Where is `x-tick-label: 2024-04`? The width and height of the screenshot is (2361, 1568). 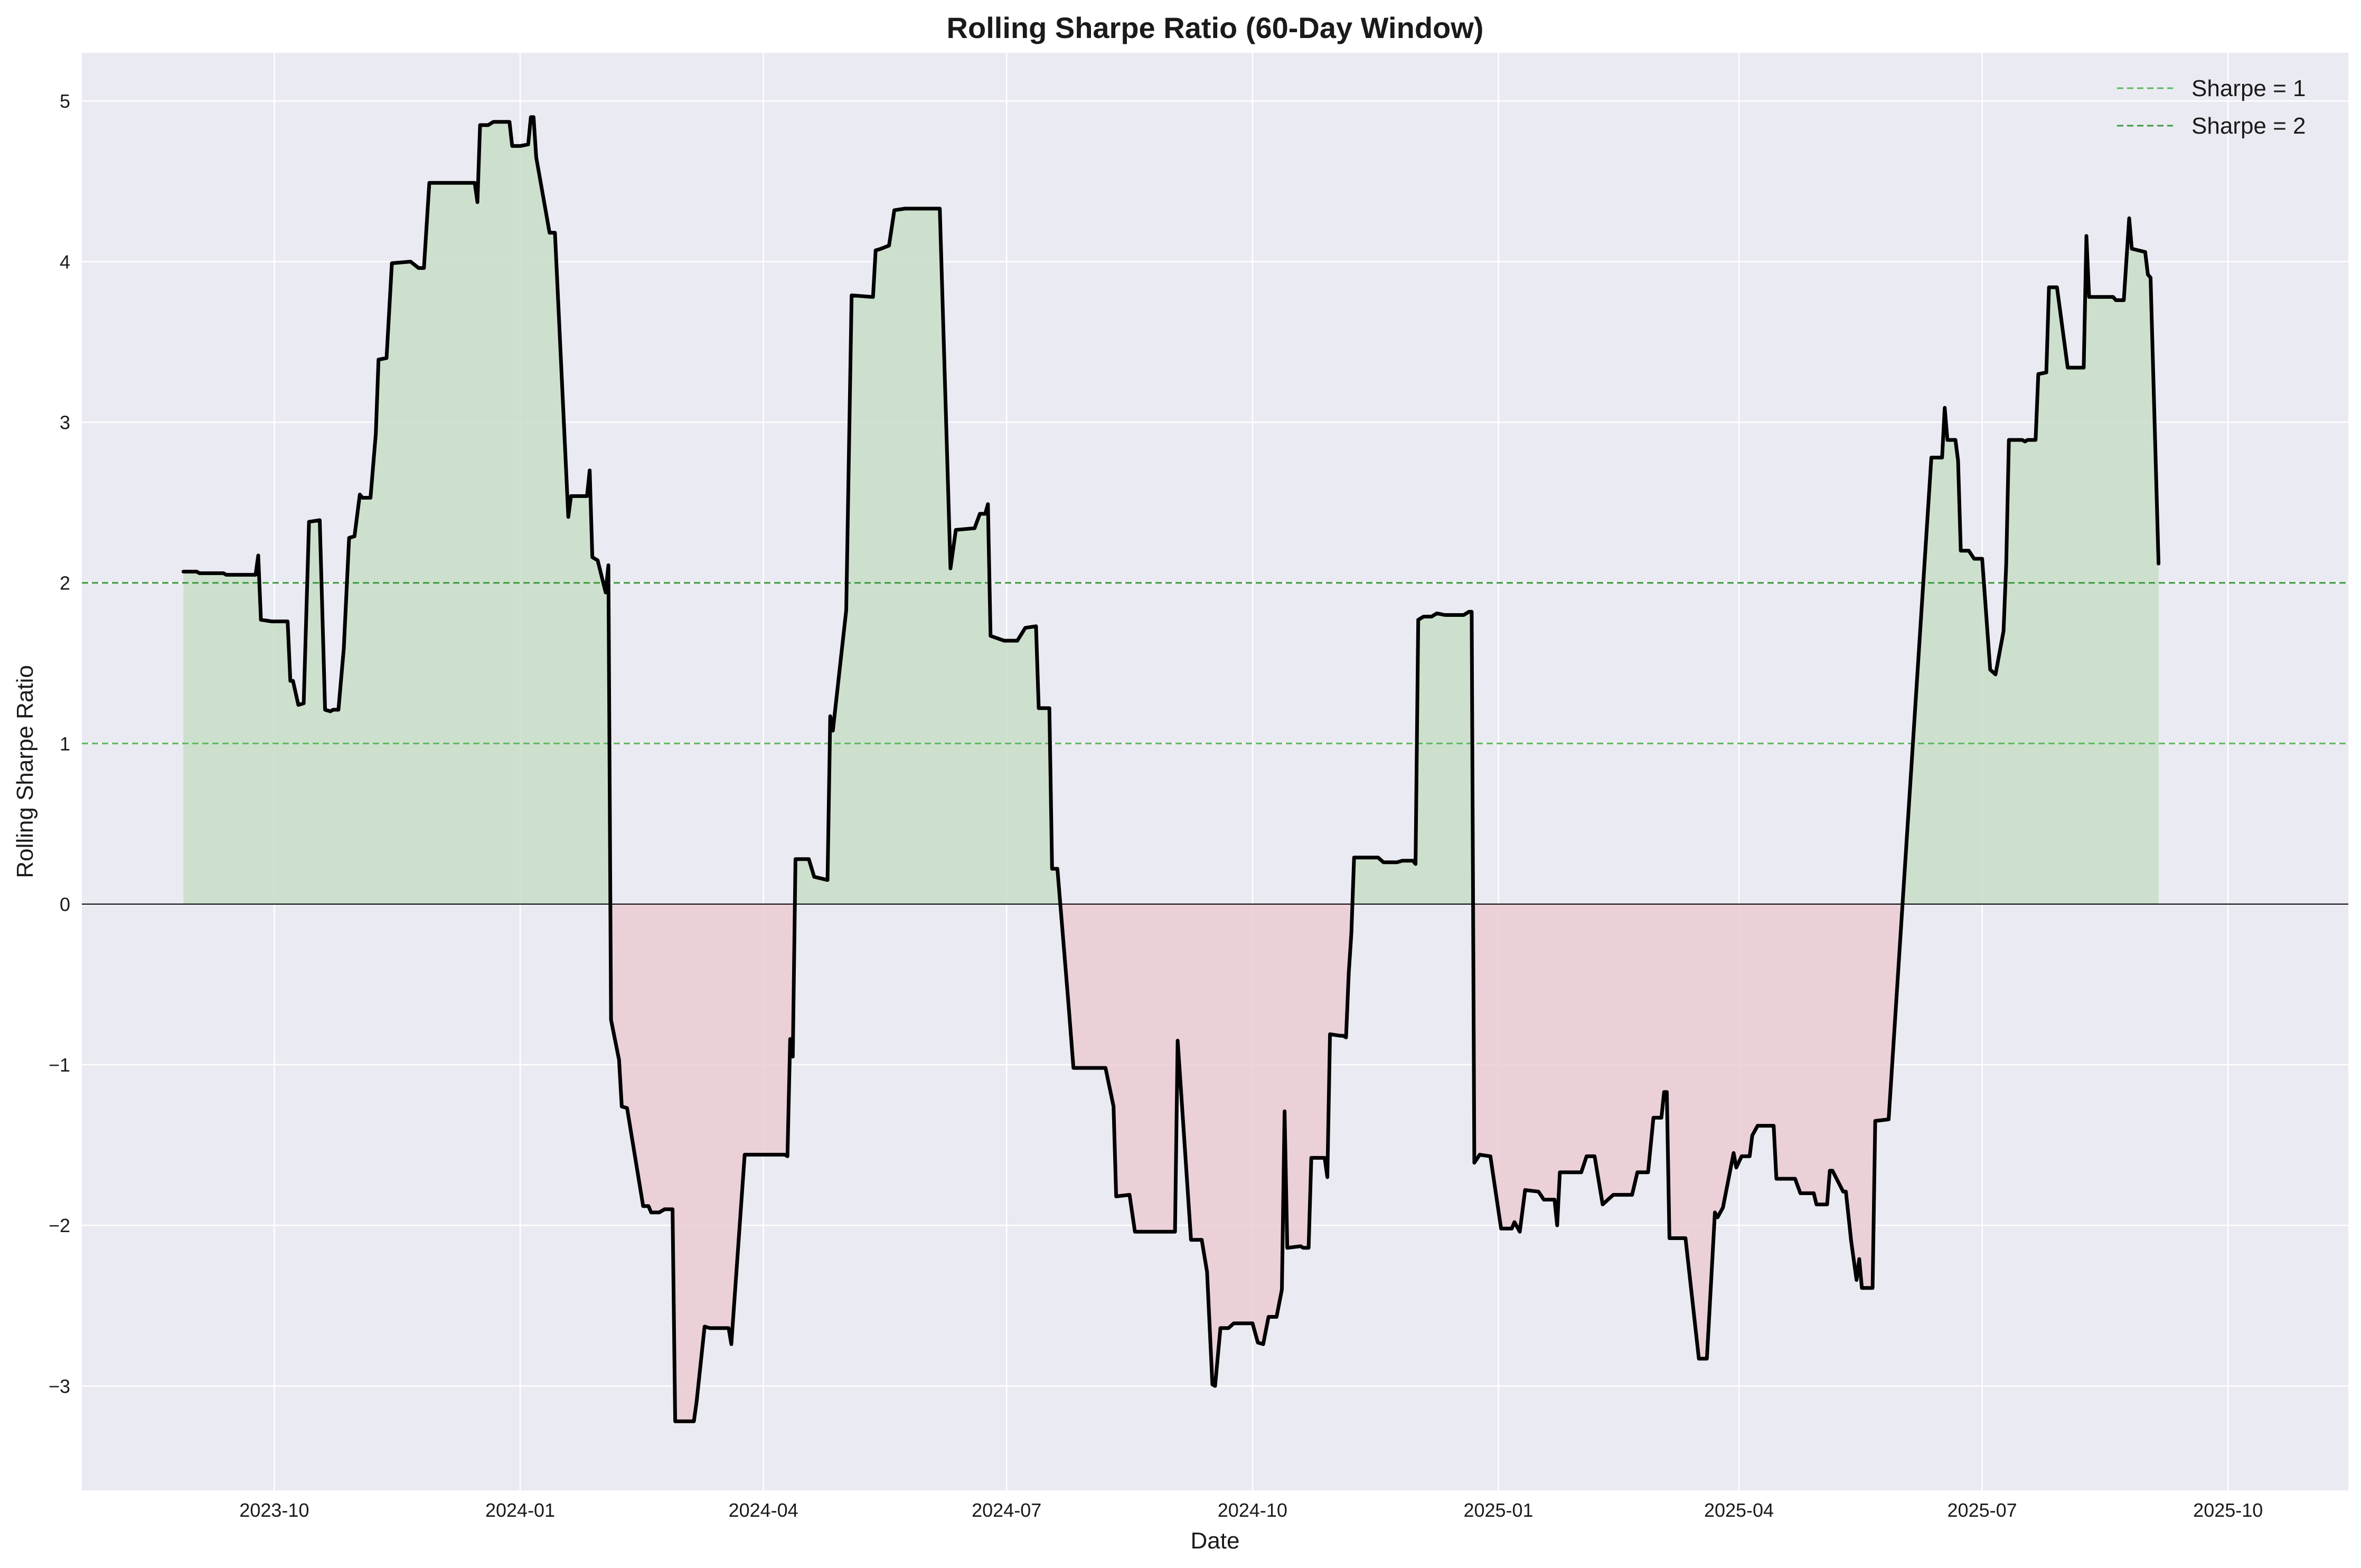
x-tick-label: 2024-04 is located at coordinates (764, 1510).